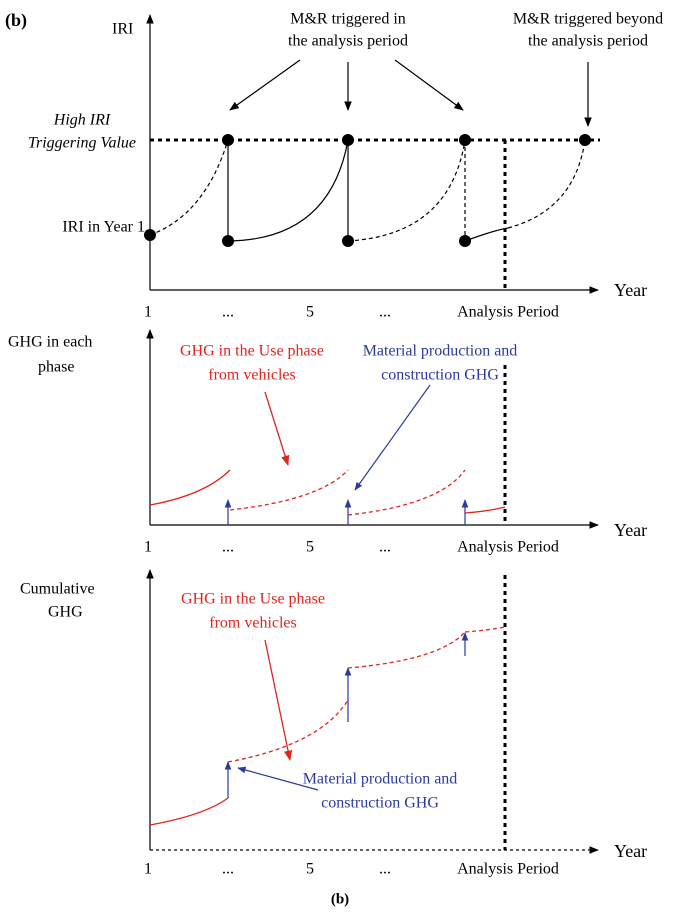 Image resolution: width=681 pixels, height=914 pixels. I want to click on annotation: M&R triggered beyond, so click(588, 19).